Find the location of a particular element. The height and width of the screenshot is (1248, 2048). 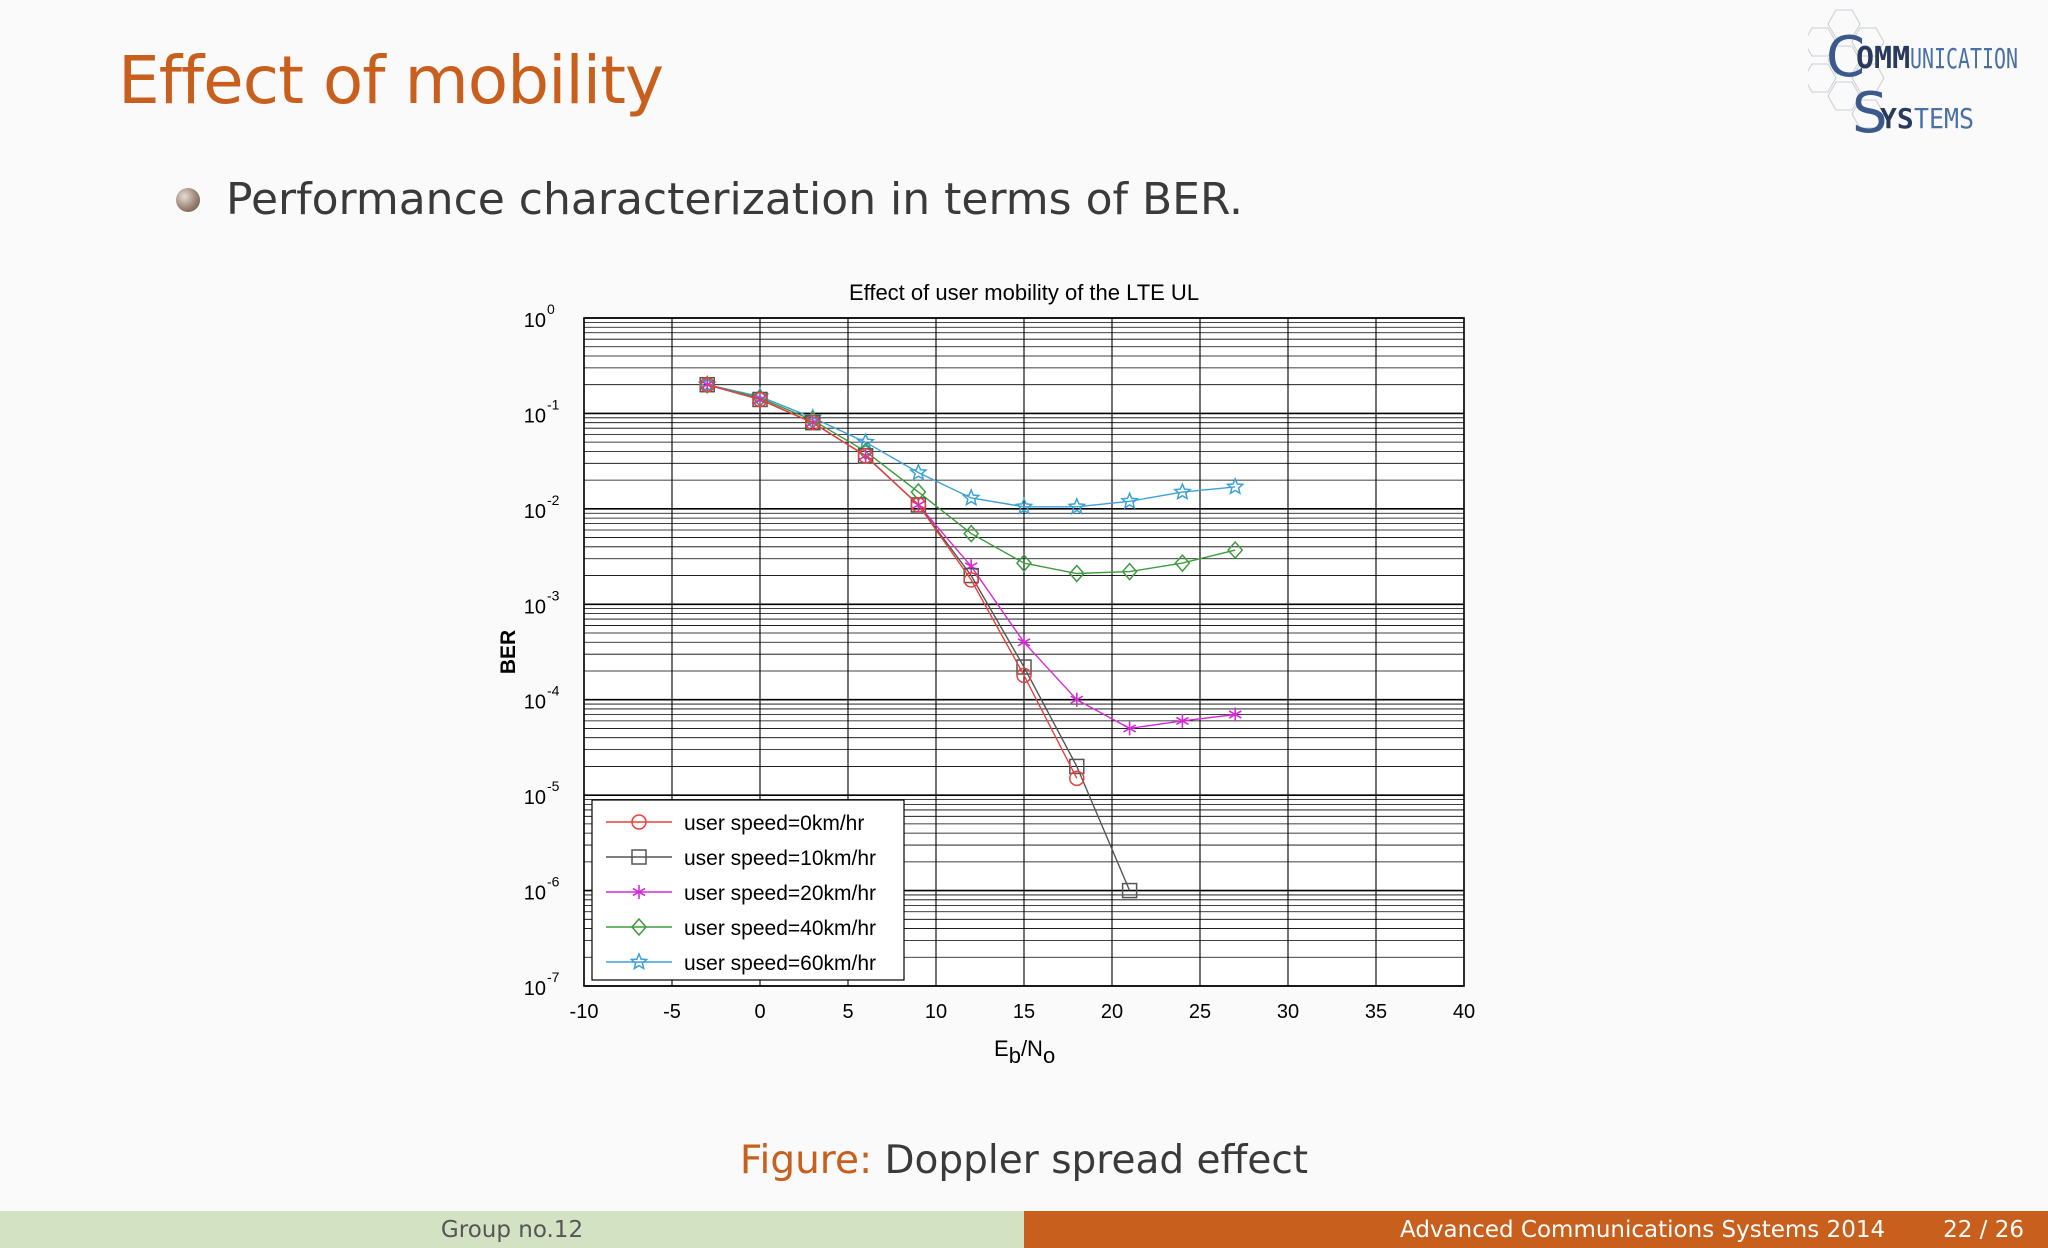

legend-label: user speed=10km/hr is located at coordinates (780, 858).